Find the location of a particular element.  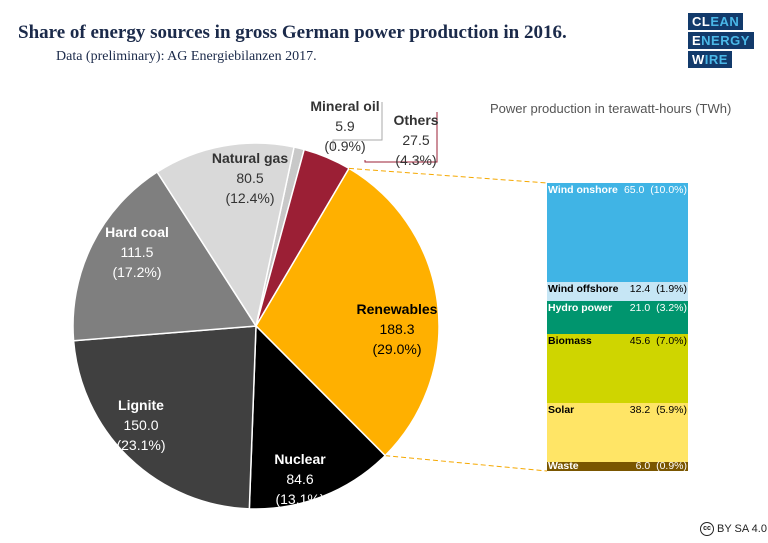

unit-label: Power production in terawatt-hours (TWh) is located at coordinates (611, 108).